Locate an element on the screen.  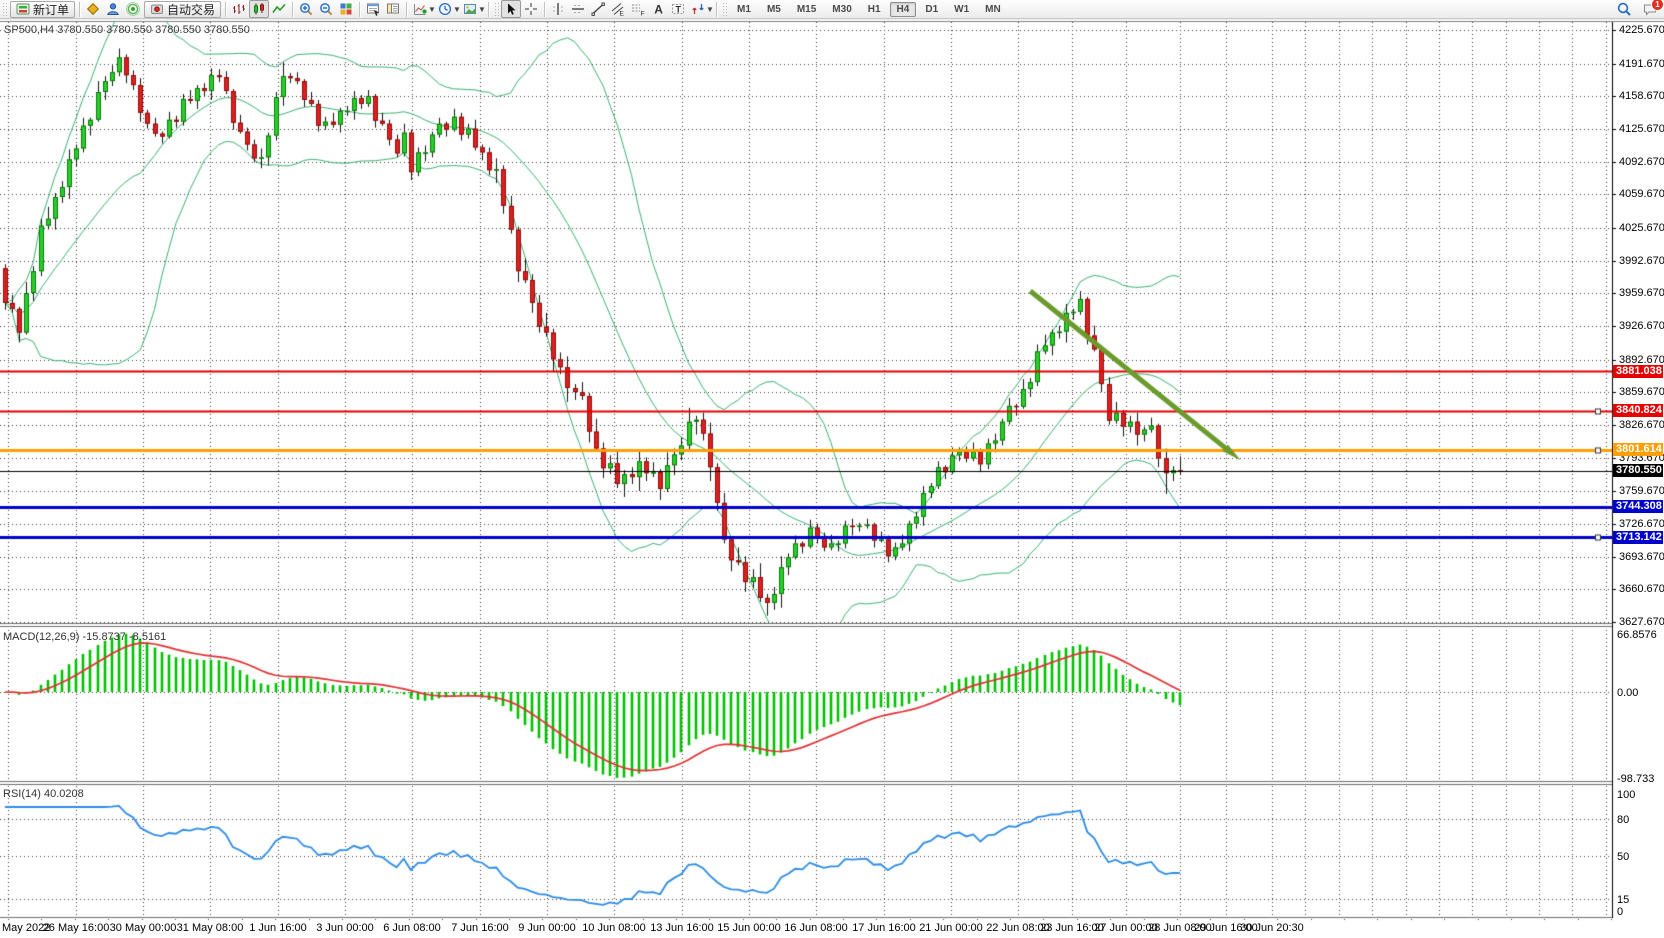
auto-trading-button: 自动交易 is located at coordinates (183, 9).